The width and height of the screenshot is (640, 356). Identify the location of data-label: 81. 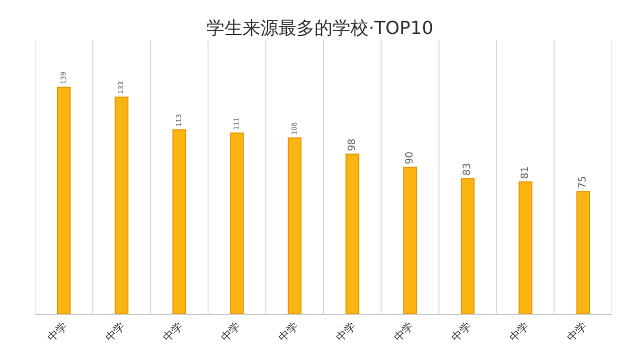
(525, 172).